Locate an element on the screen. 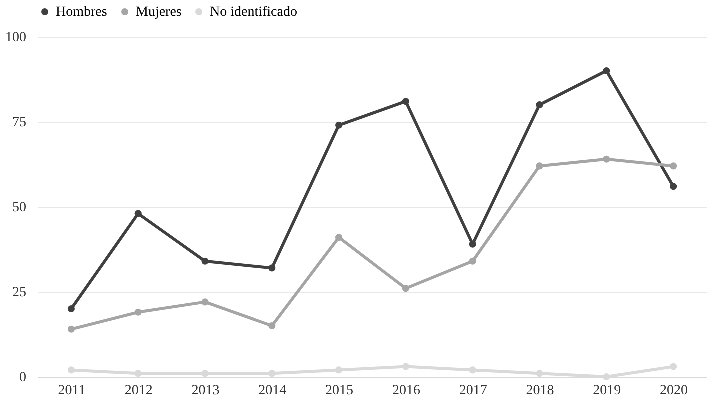 The height and width of the screenshot is (402, 717). x-tick-label: 2015 is located at coordinates (340, 391).